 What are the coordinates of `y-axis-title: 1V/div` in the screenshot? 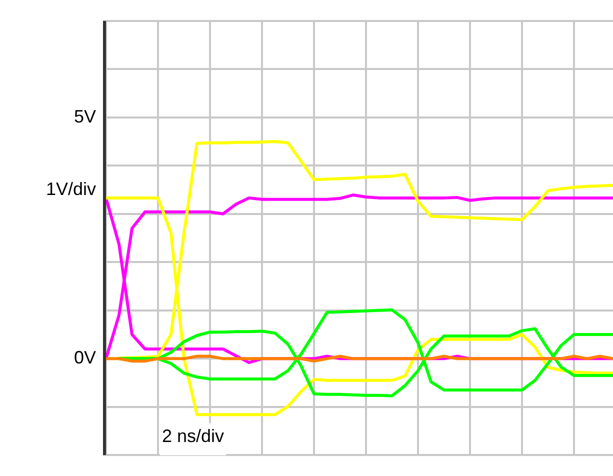 It's located at (71, 189).